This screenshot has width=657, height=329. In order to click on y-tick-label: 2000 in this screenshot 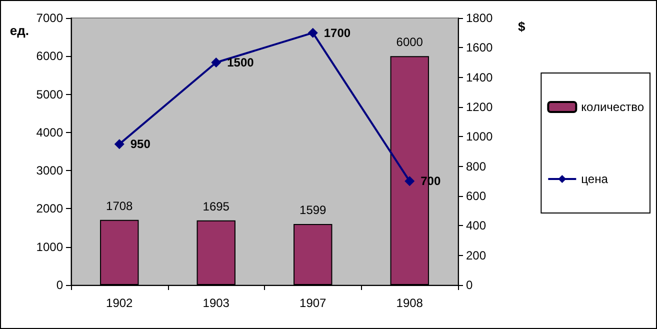, I will do `click(50, 209)`.